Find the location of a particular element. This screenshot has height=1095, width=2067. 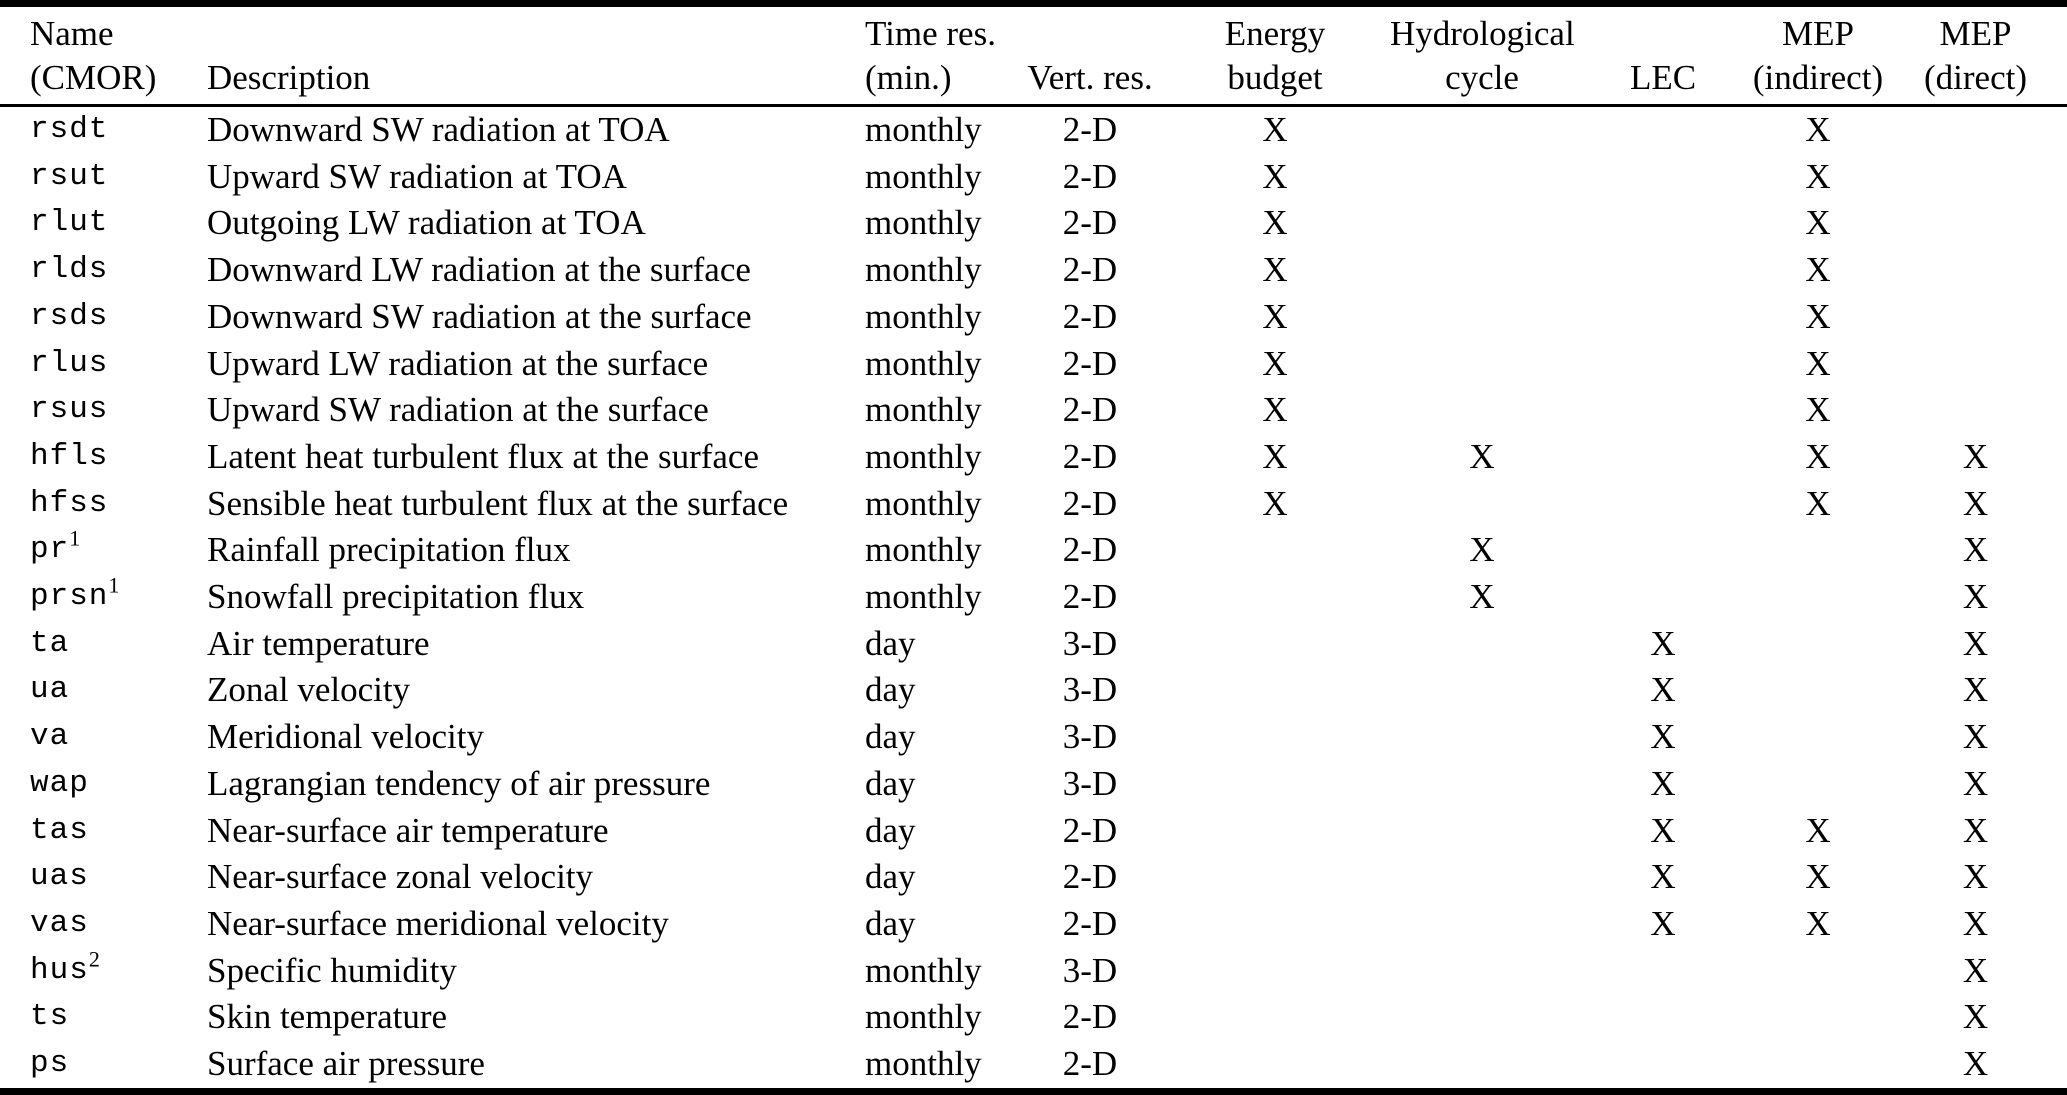

table-cell-name: va is located at coordinates (118, 737).